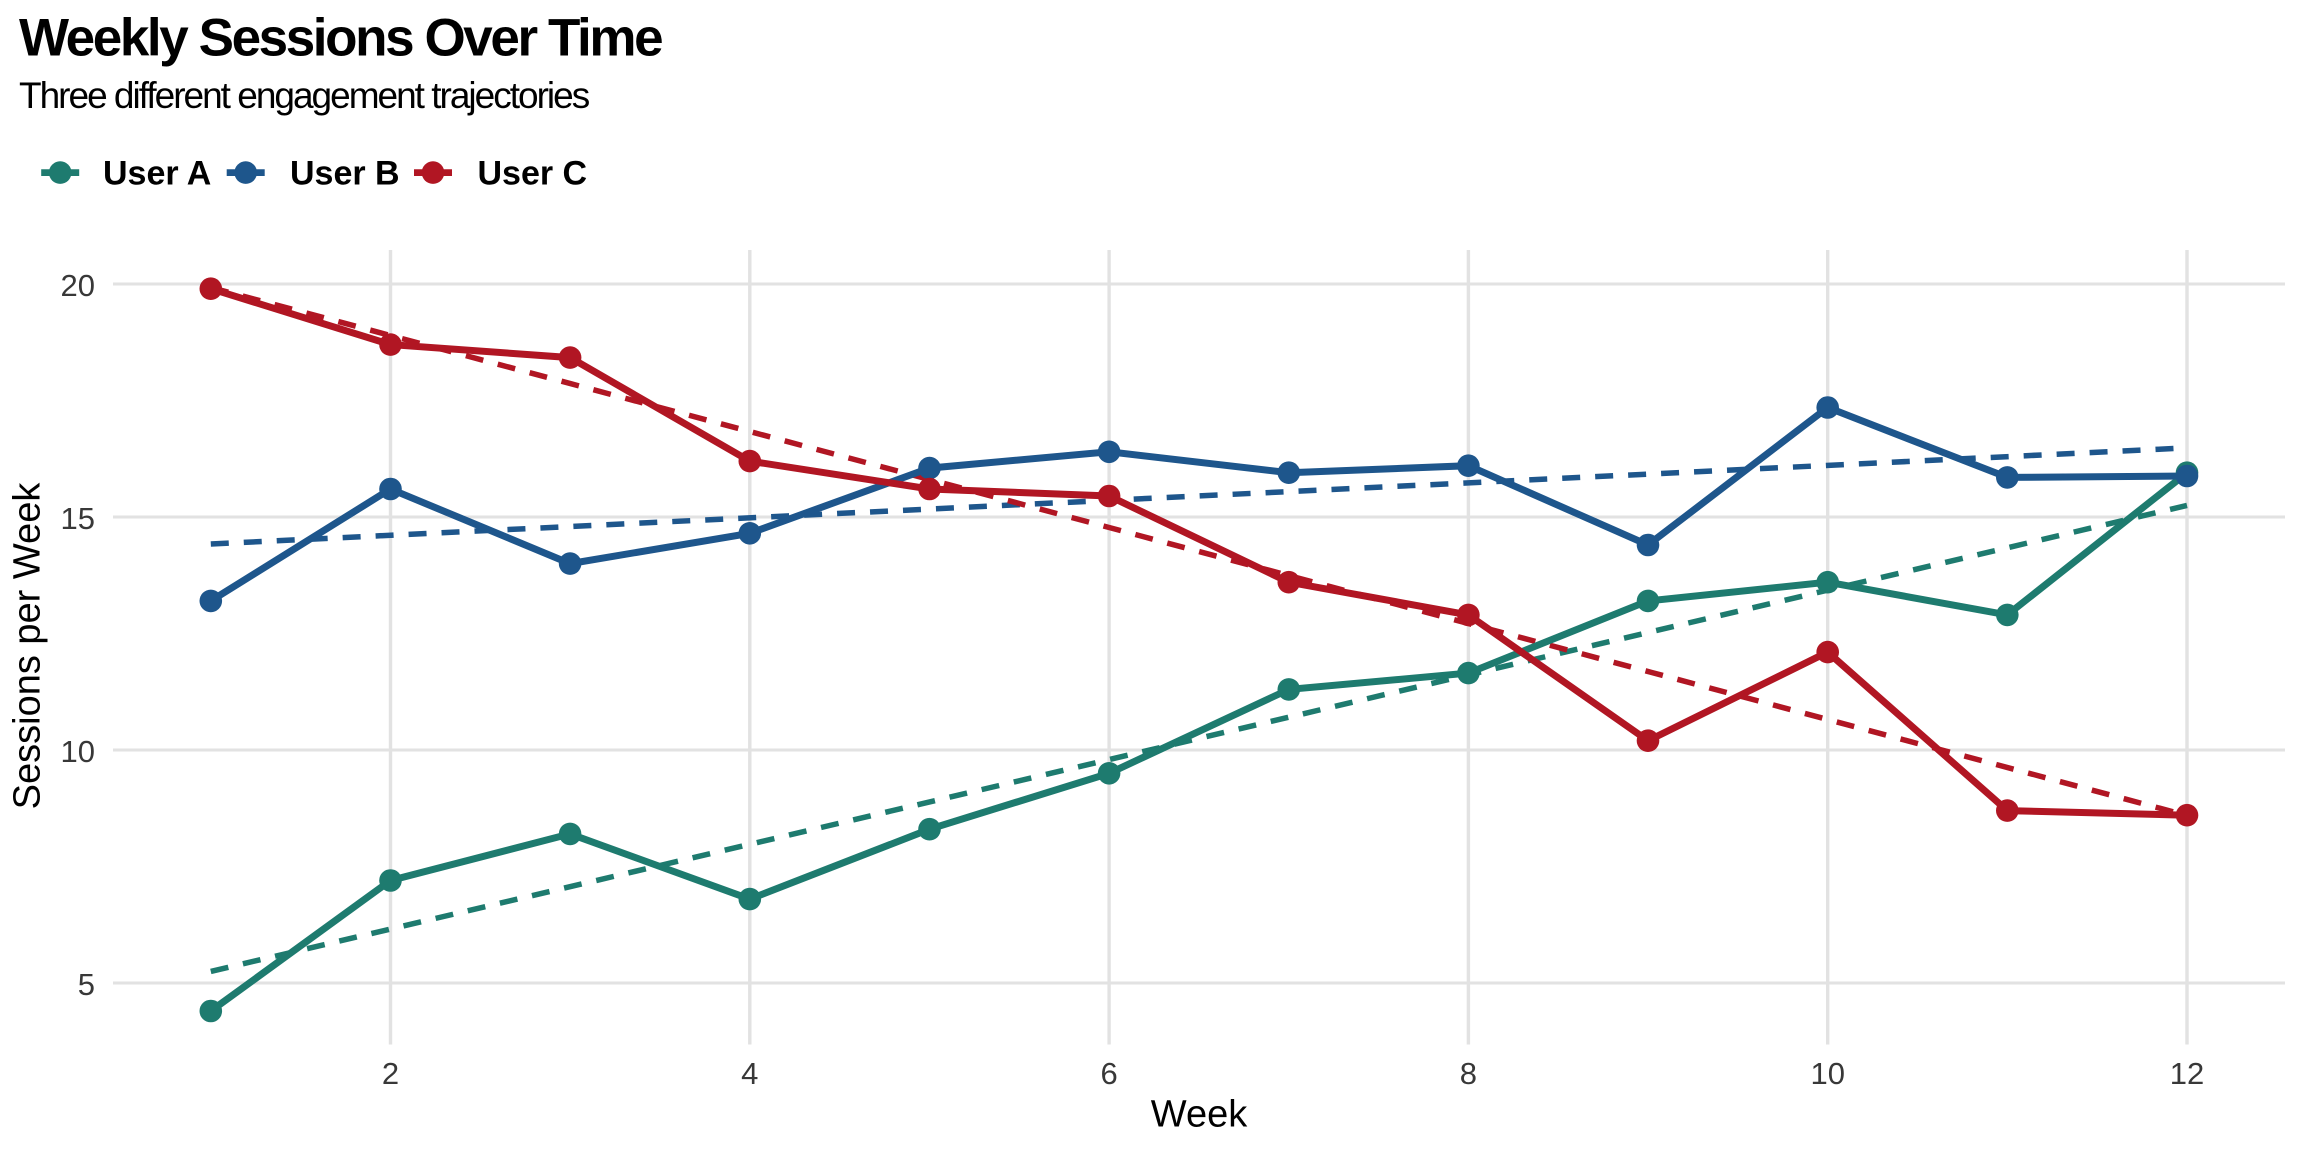  I want to click on svg-text: 5, so click(86, 984).